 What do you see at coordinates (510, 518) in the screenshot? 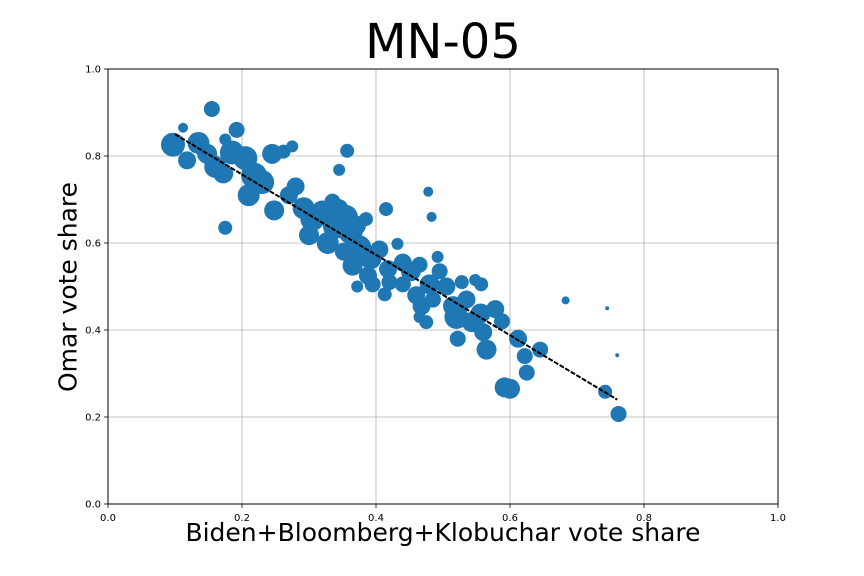
I see `x-tick-label: 0.6` at bounding box center [510, 518].